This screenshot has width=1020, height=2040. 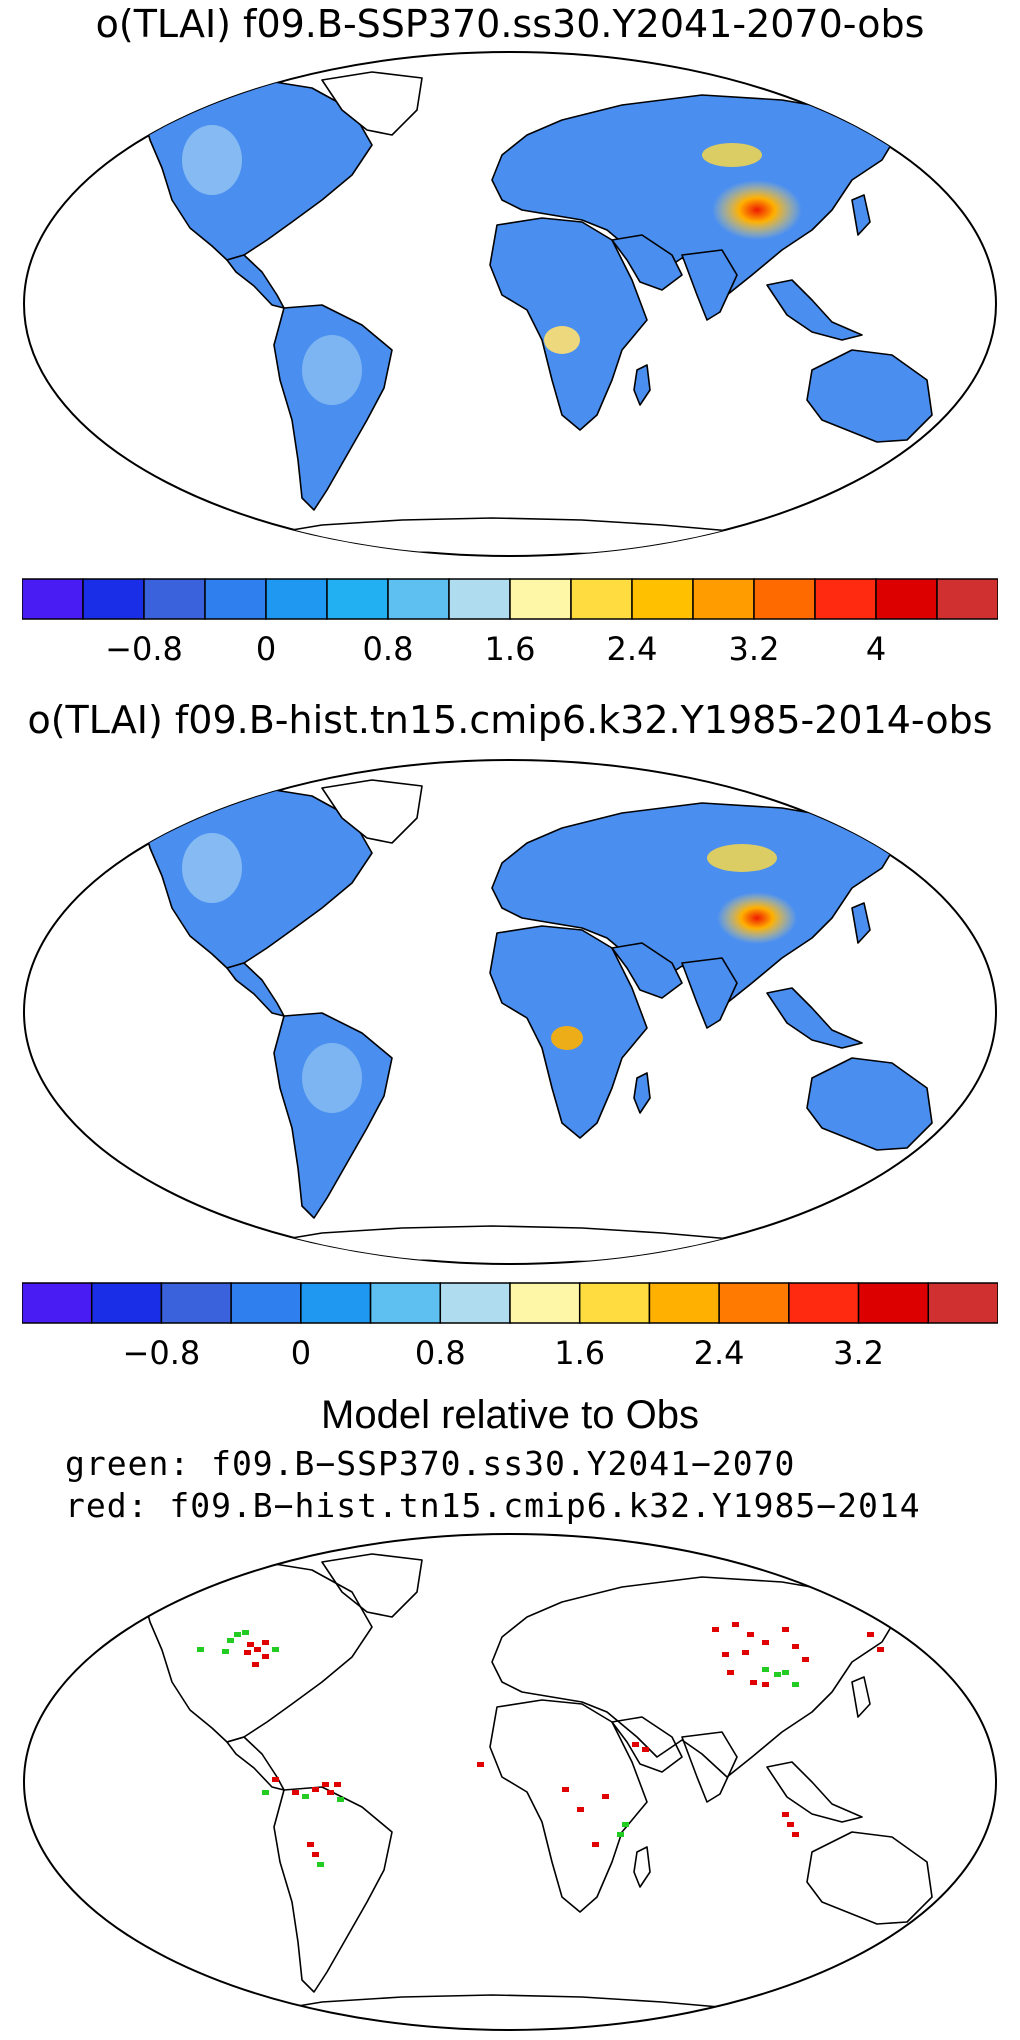 What do you see at coordinates (754, 649) in the screenshot?
I see `panel1-colorbar-tick-label: 3.2` at bounding box center [754, 649].